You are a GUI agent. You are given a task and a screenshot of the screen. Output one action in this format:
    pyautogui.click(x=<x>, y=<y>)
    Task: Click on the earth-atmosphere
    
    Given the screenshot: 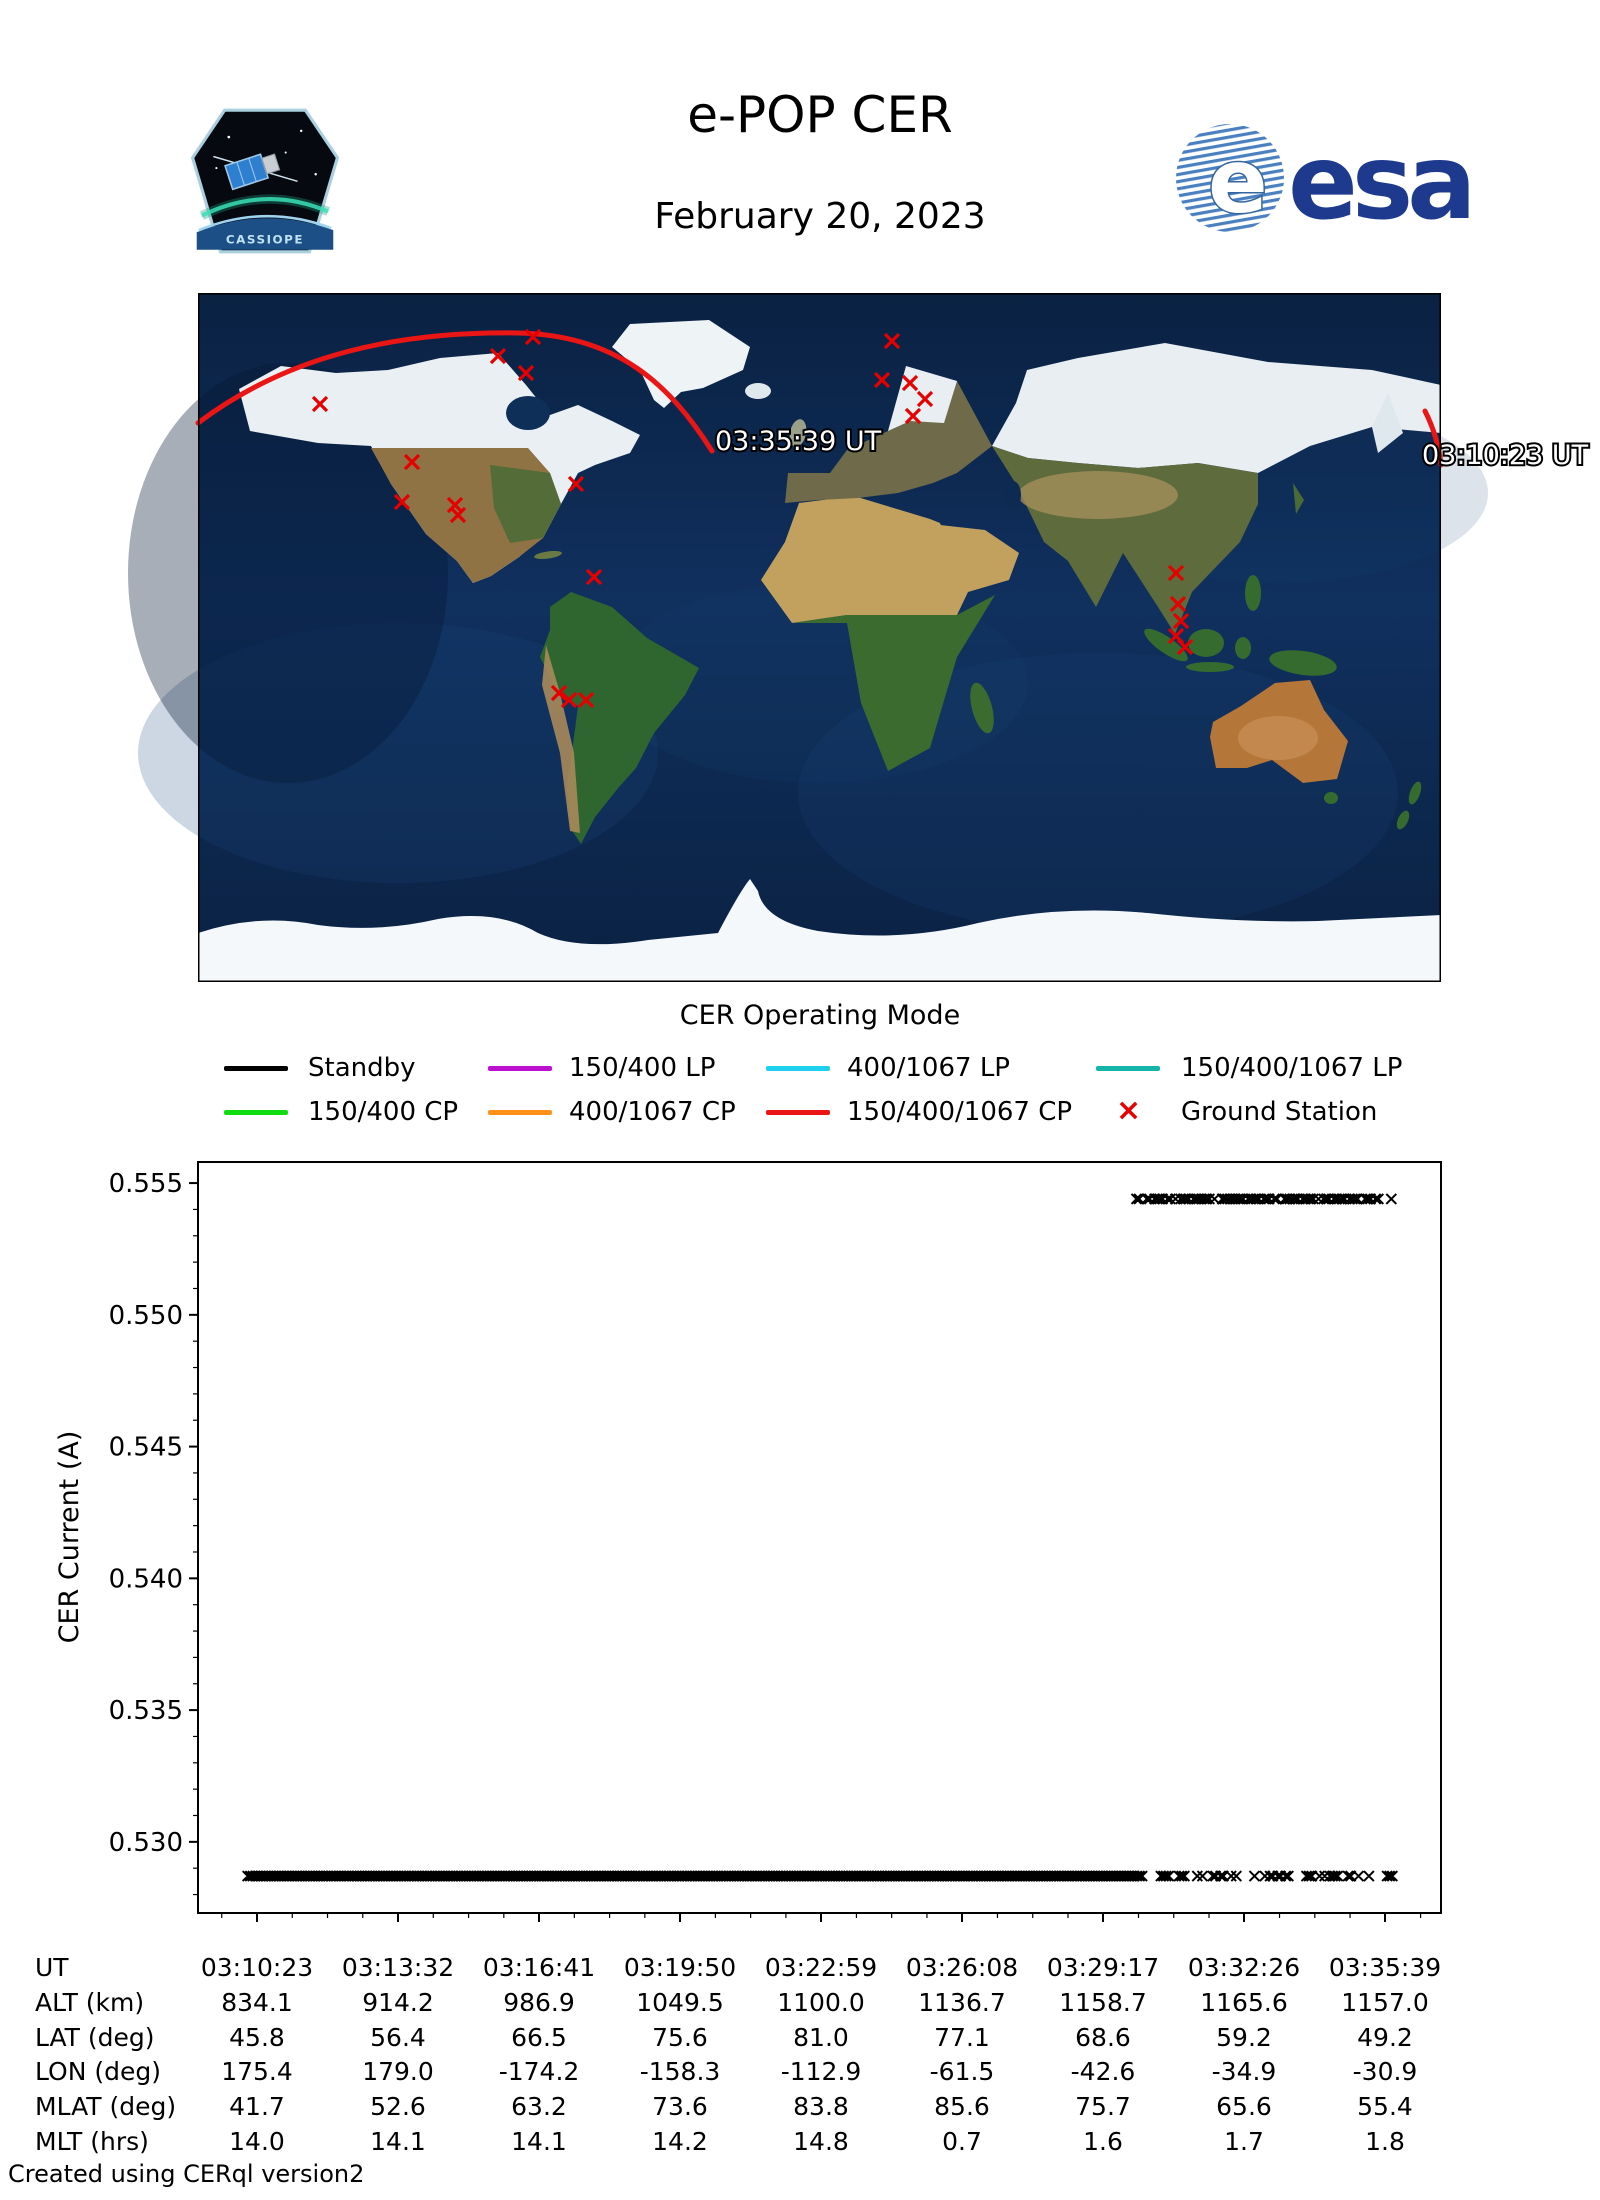 What is the action you would take?
    pyautogui.click(x=265, y=223)
    